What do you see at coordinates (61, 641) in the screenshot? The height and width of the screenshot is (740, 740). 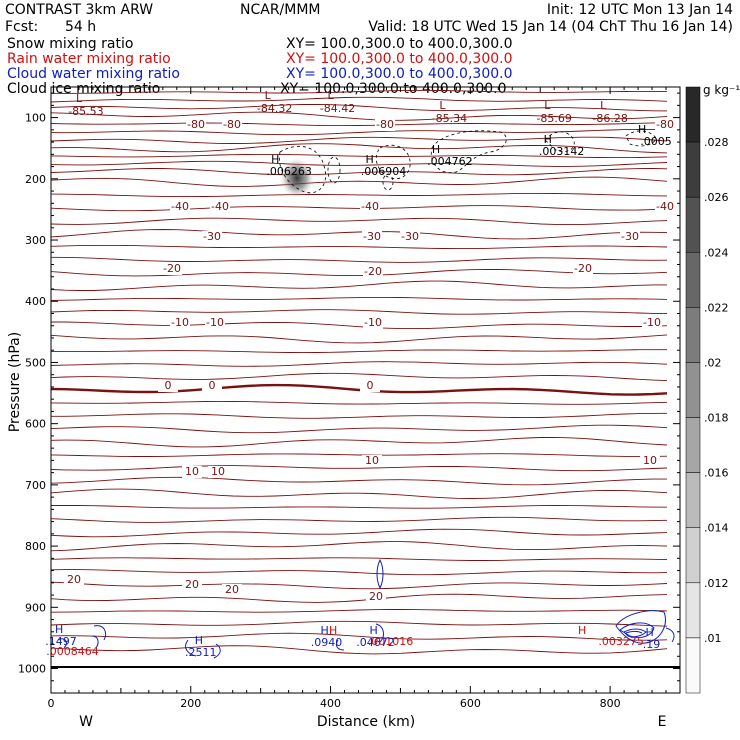 I see `cloud-water-high-value: .1497` at bounding box center [61, 641].